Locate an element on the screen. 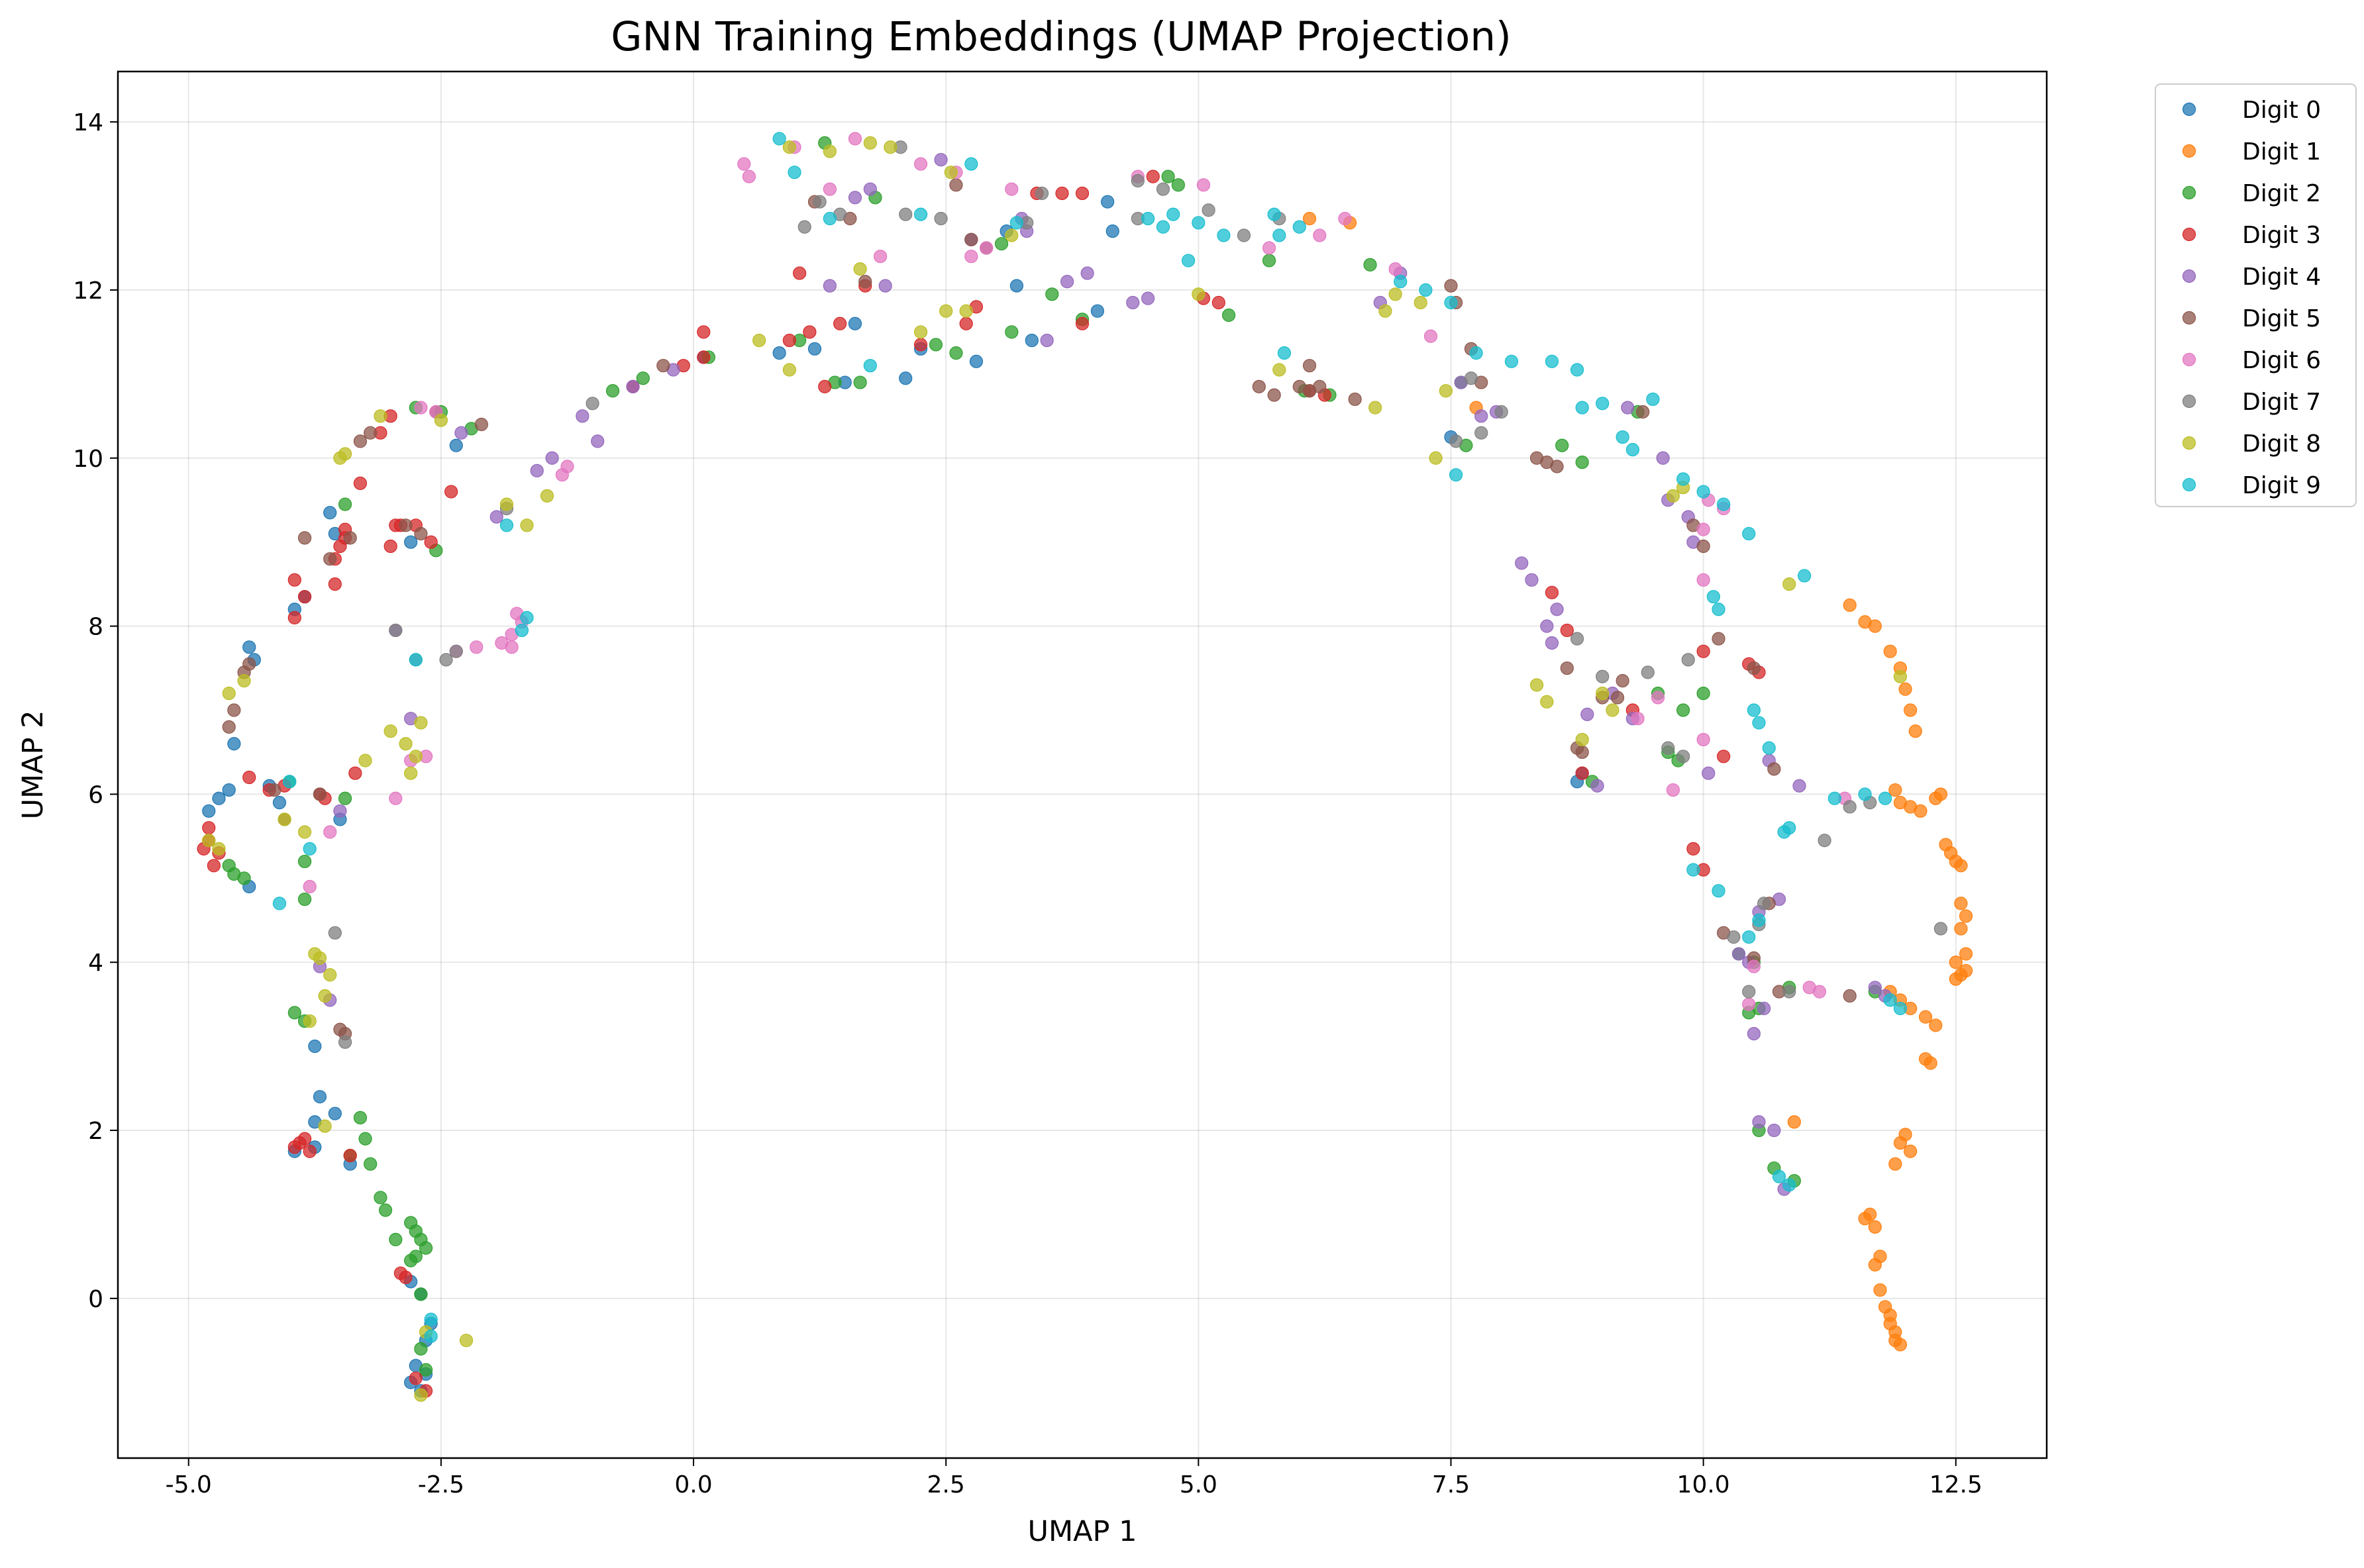 Image resolution: width=2364 pixels, height=1568 pixels. y-tick-label: 6 is located at coordinates (96, 794).